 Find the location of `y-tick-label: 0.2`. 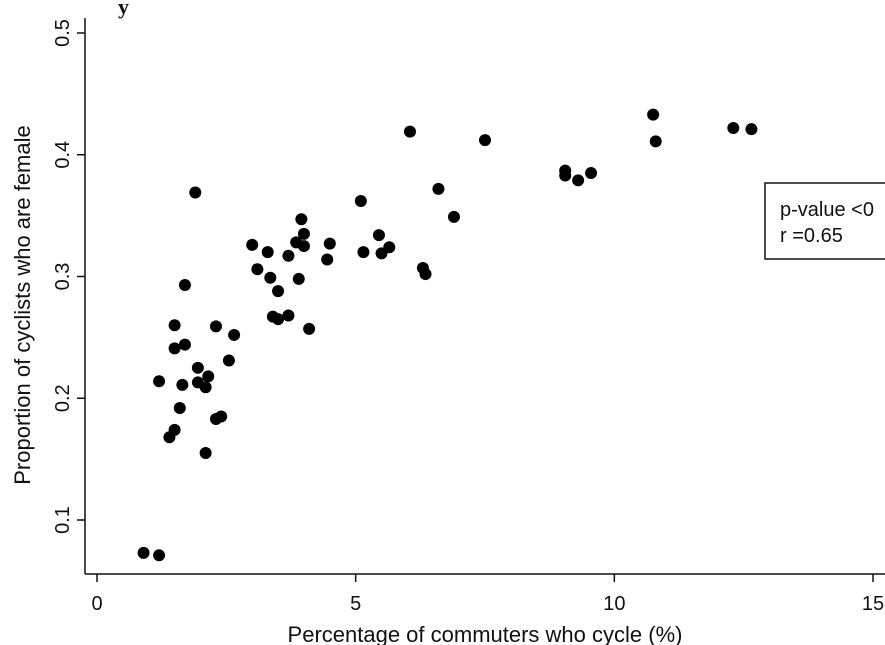

y-tick-label: 0.2 is located at coordinates (63, 398).